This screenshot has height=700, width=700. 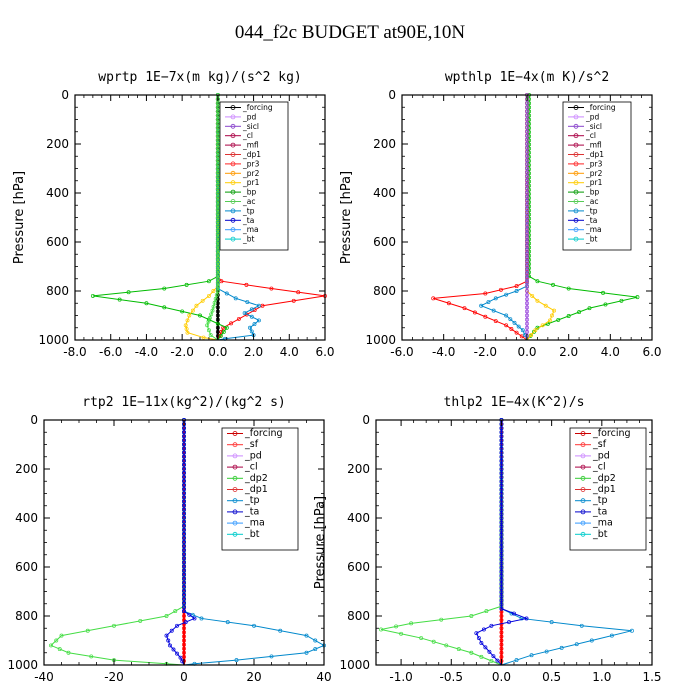 I want to click on series-line-p2-dp1, so click(x=117, y=543).